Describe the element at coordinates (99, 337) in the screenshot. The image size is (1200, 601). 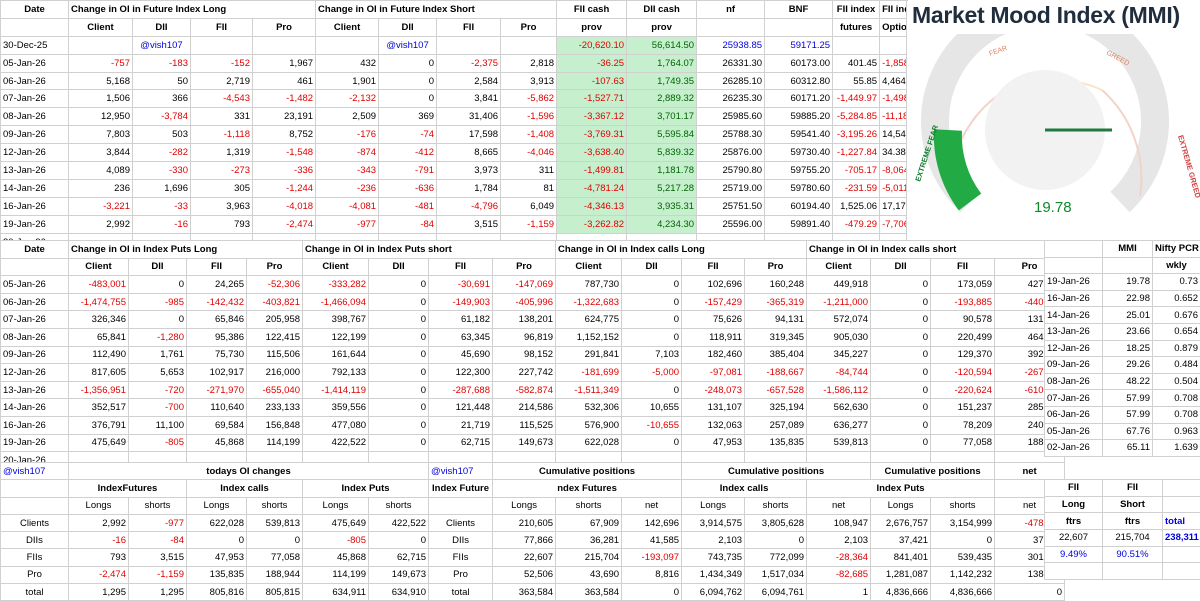
I see `t2-cell: 65,841` at that location.